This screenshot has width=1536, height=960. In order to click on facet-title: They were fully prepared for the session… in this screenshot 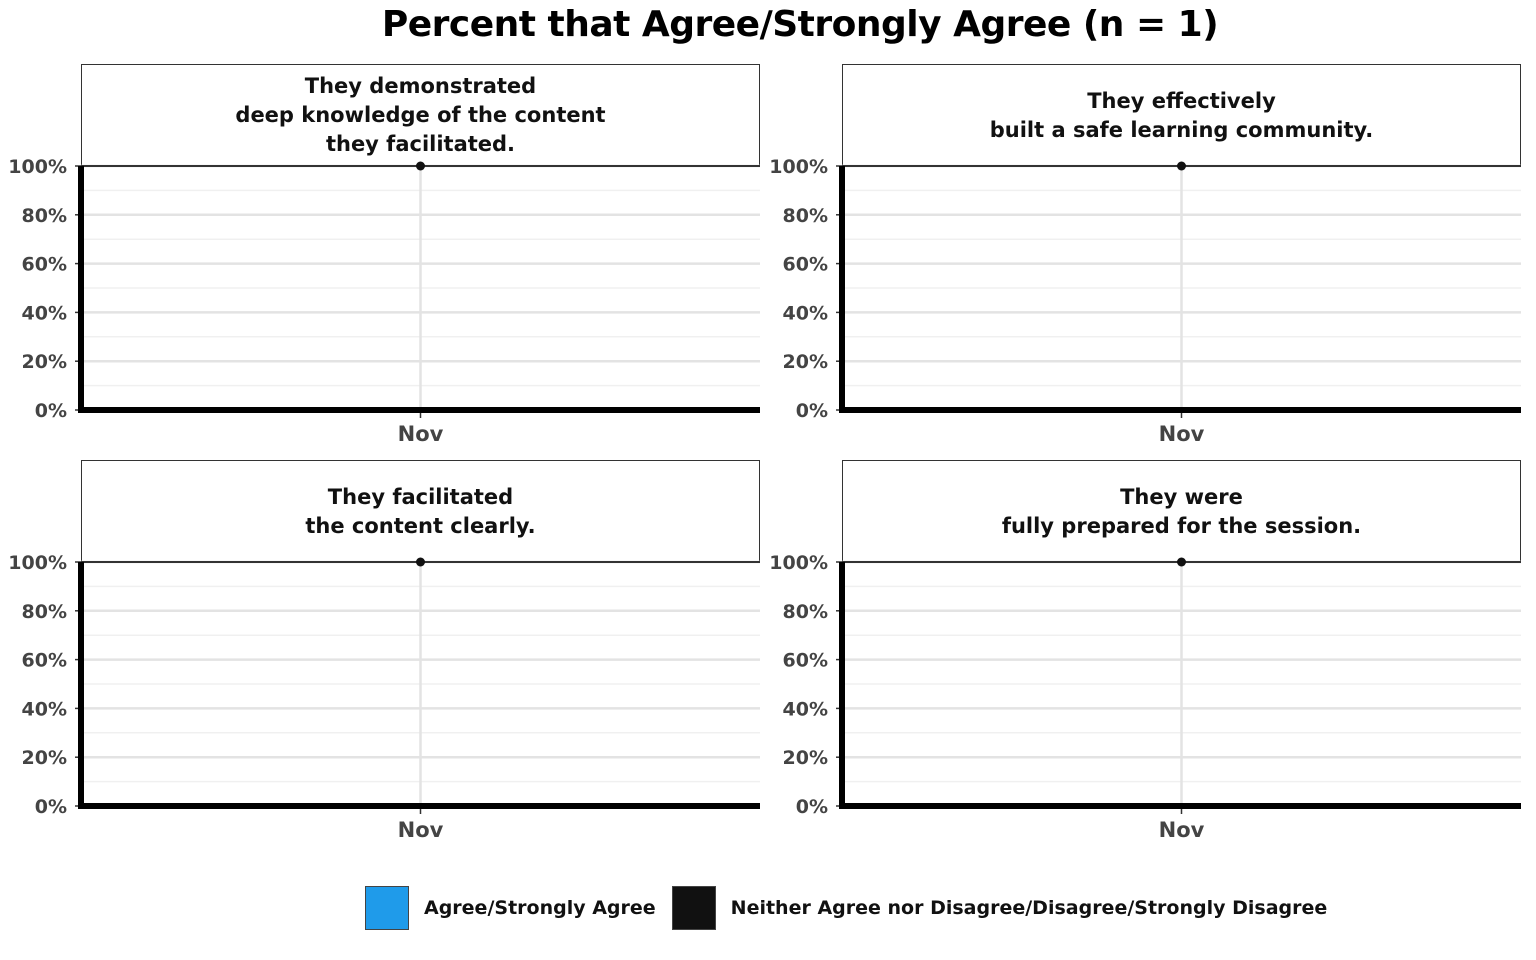, I will do `click(1181, 511)`.